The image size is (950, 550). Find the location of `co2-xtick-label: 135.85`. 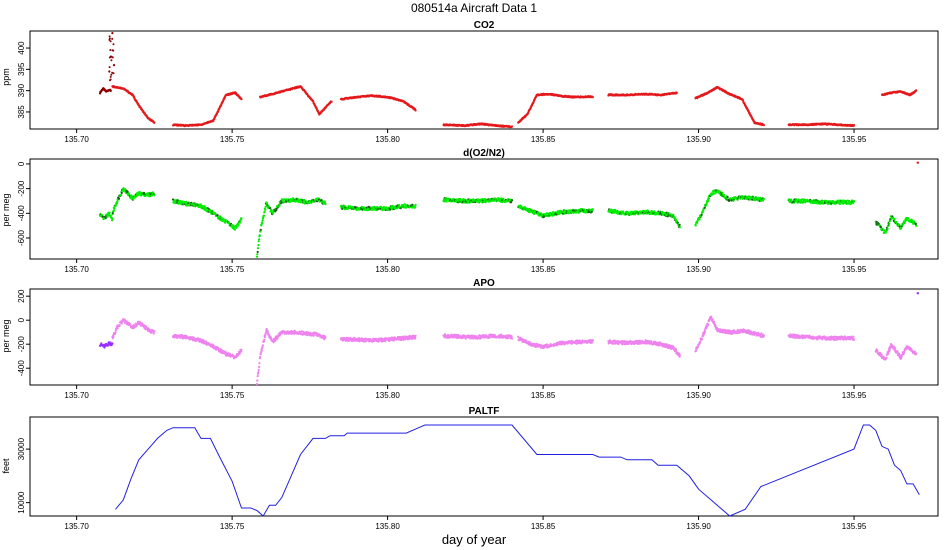

co2-xtick-label: 135.85 is located at coordinates (543, 139).